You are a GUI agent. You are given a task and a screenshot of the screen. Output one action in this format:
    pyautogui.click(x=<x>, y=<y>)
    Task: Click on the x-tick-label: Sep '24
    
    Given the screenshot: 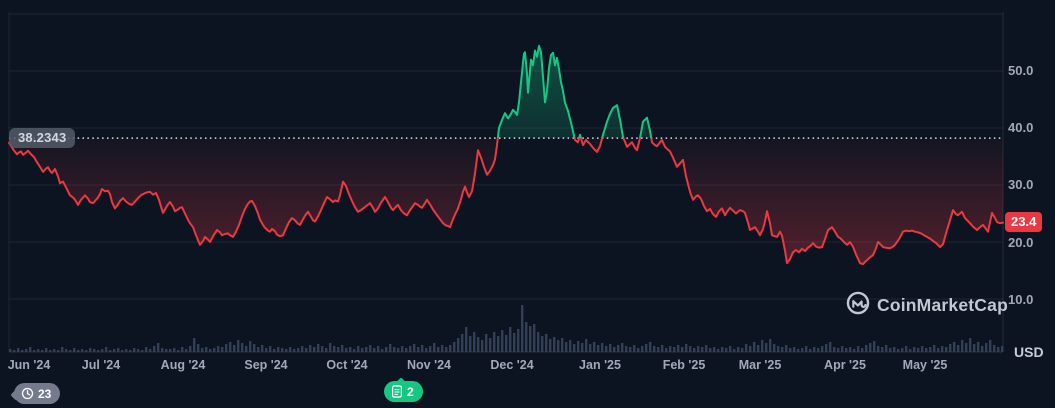 What is the action you would take?
    pyautogui.click(x=266, y=365)
    